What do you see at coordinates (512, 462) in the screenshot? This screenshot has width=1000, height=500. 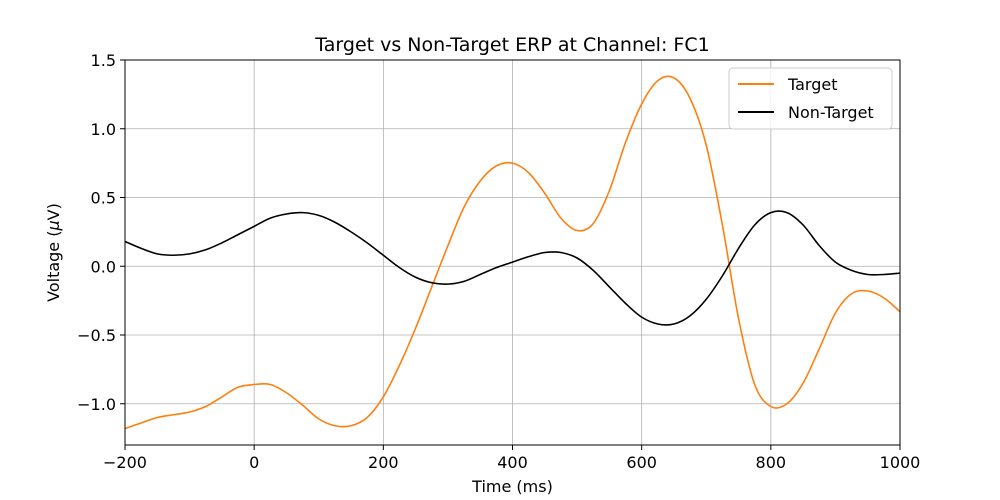 I see `x-tick-label: 400` at bounding box center [512, 462].